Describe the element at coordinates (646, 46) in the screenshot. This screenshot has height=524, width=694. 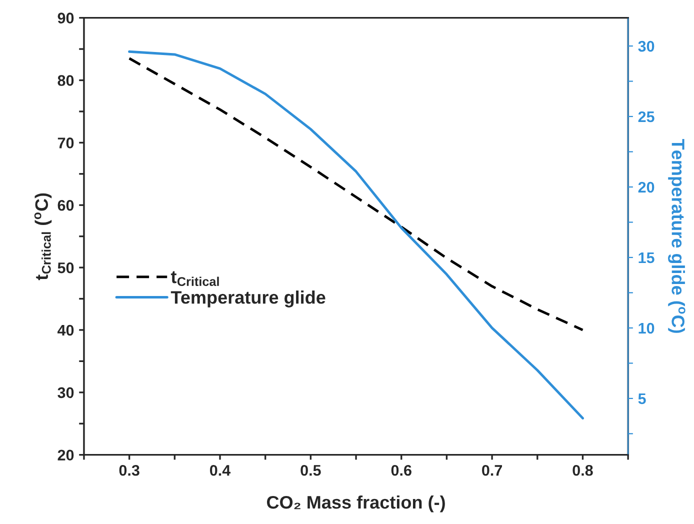
I see `y2-tick-label: 30` at that location.